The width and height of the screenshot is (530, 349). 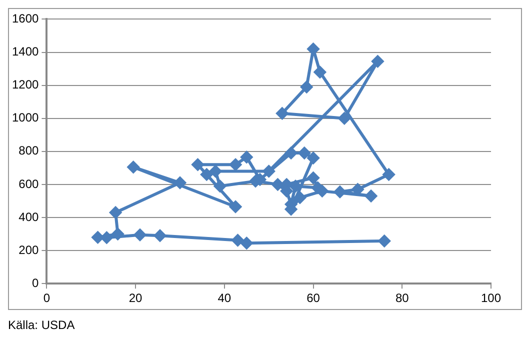 I want to click on text: Källa: USDA, so click(x=42, y=325).